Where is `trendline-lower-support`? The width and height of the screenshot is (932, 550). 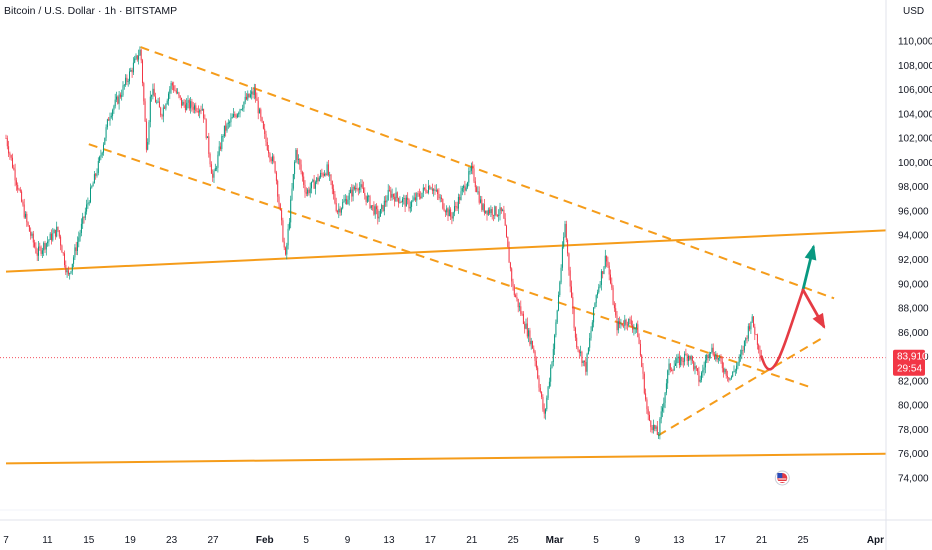 trendline-lower-support is located at coordinates (445, 458).